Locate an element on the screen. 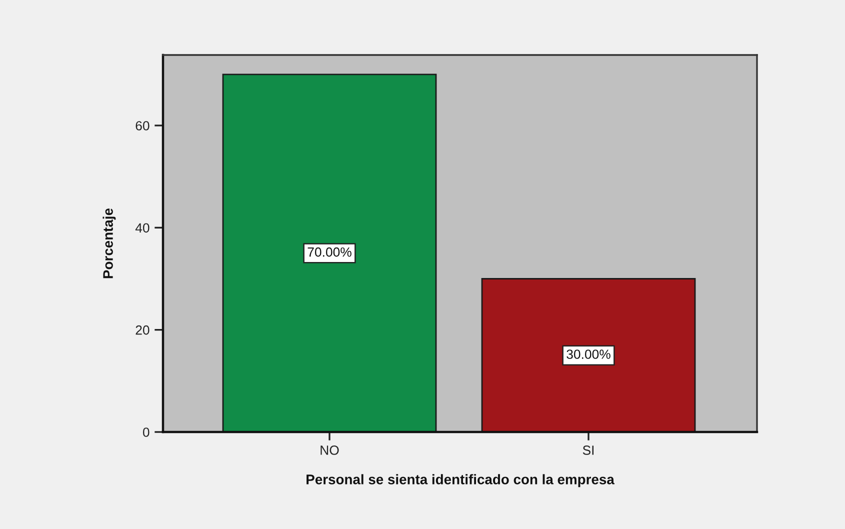  y-tick-label: 60 is located at coordinates (143, 125).